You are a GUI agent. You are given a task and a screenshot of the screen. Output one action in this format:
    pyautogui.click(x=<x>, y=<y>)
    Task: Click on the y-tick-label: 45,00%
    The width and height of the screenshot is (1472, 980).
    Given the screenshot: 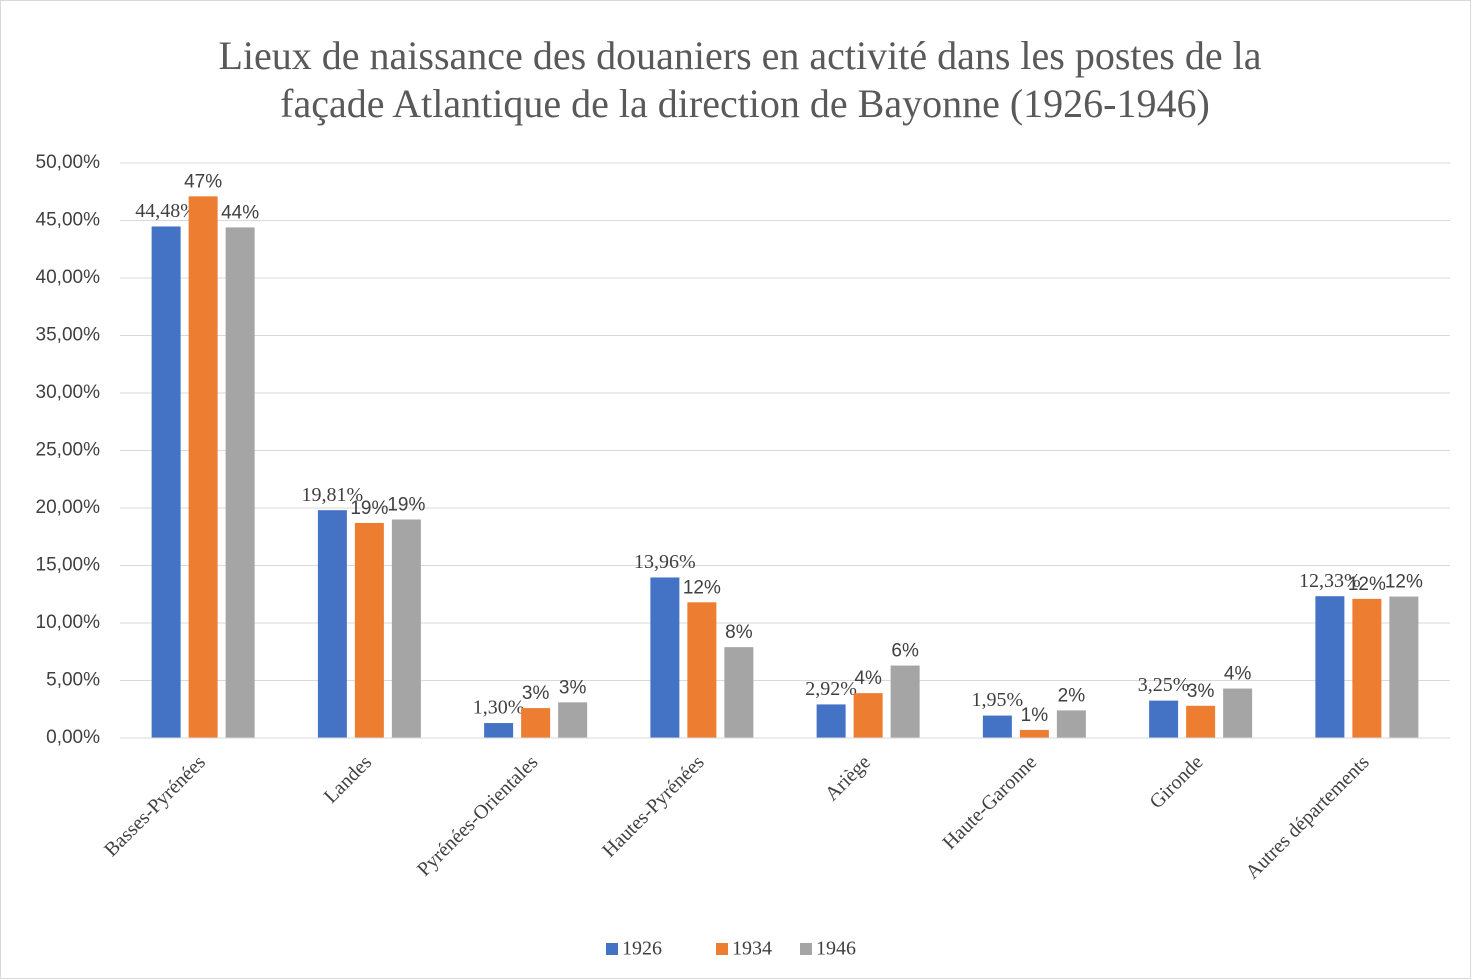 What is the action you would take?
    pyautogui.click(x=68, y=220)
    